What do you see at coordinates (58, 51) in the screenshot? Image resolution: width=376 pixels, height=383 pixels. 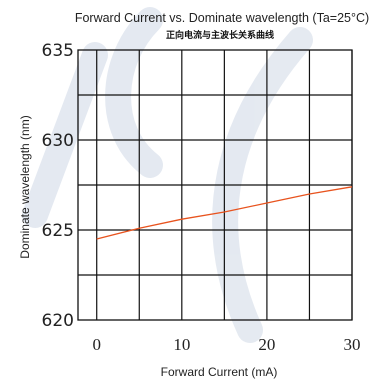 I see `y-tick-label: 635` at bounding box center [58, 51].